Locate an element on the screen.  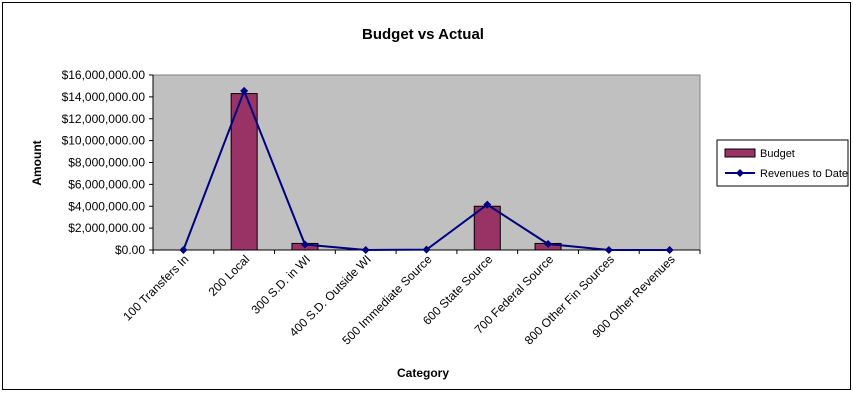
legend-revenues-marker is located at coordinates (740, 173).